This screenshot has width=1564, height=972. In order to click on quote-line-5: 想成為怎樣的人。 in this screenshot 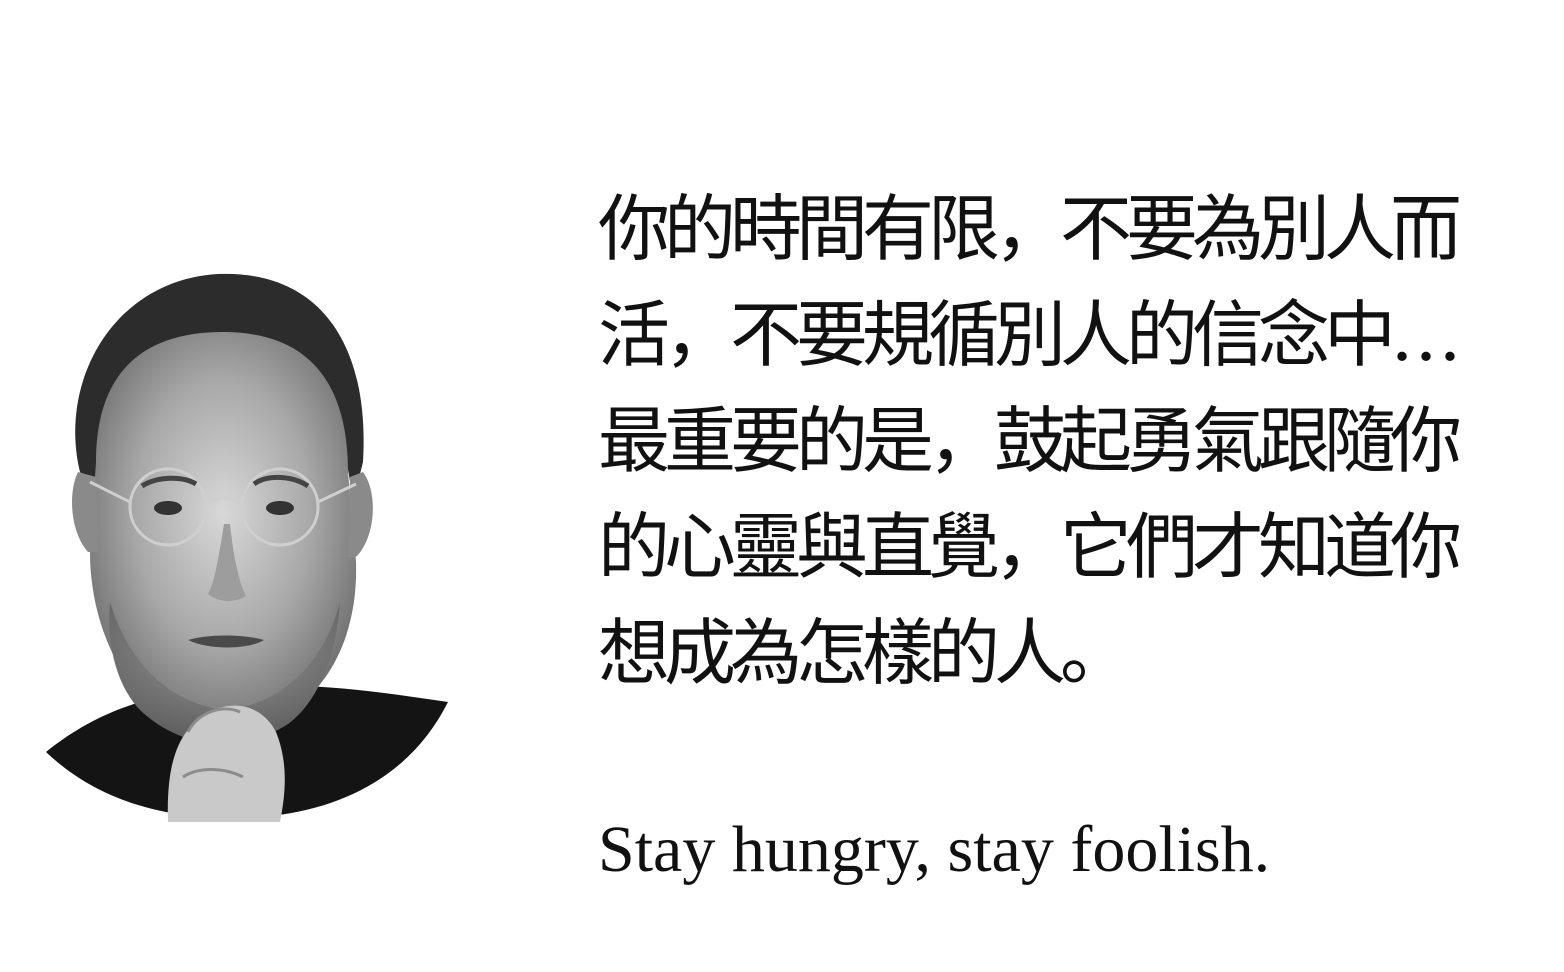, I will do `click(865, 653)`.